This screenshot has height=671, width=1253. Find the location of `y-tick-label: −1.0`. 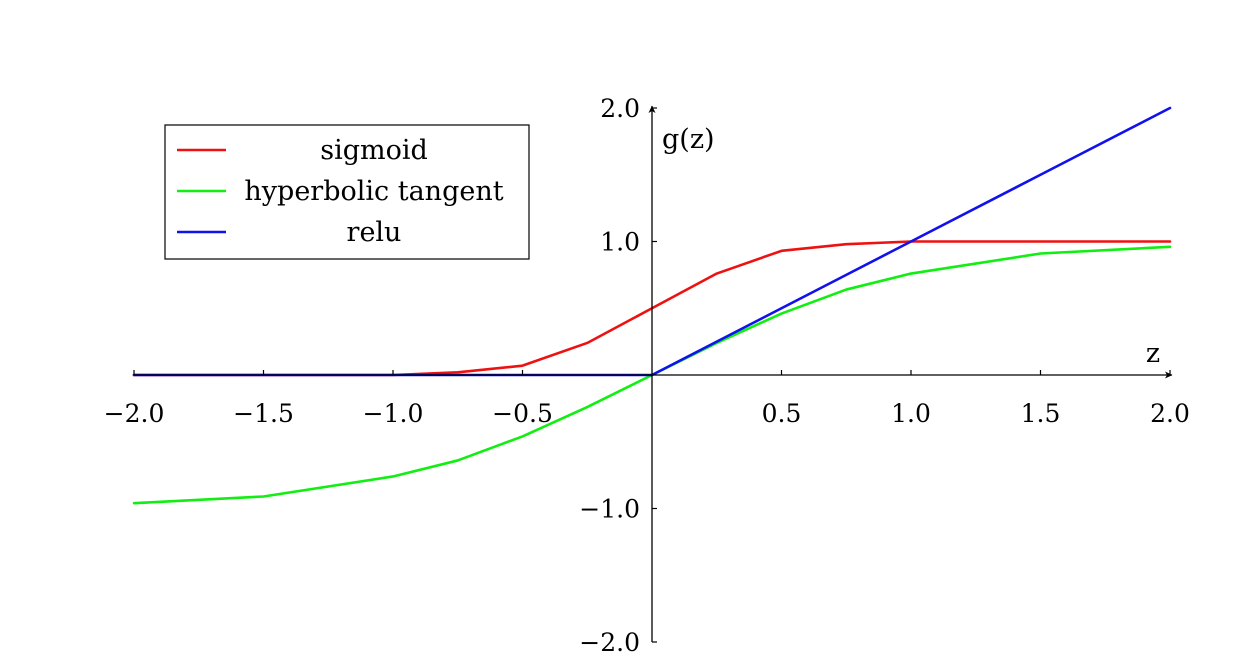

y-tick-label: −1.0 is located at coordinates (609, 509).